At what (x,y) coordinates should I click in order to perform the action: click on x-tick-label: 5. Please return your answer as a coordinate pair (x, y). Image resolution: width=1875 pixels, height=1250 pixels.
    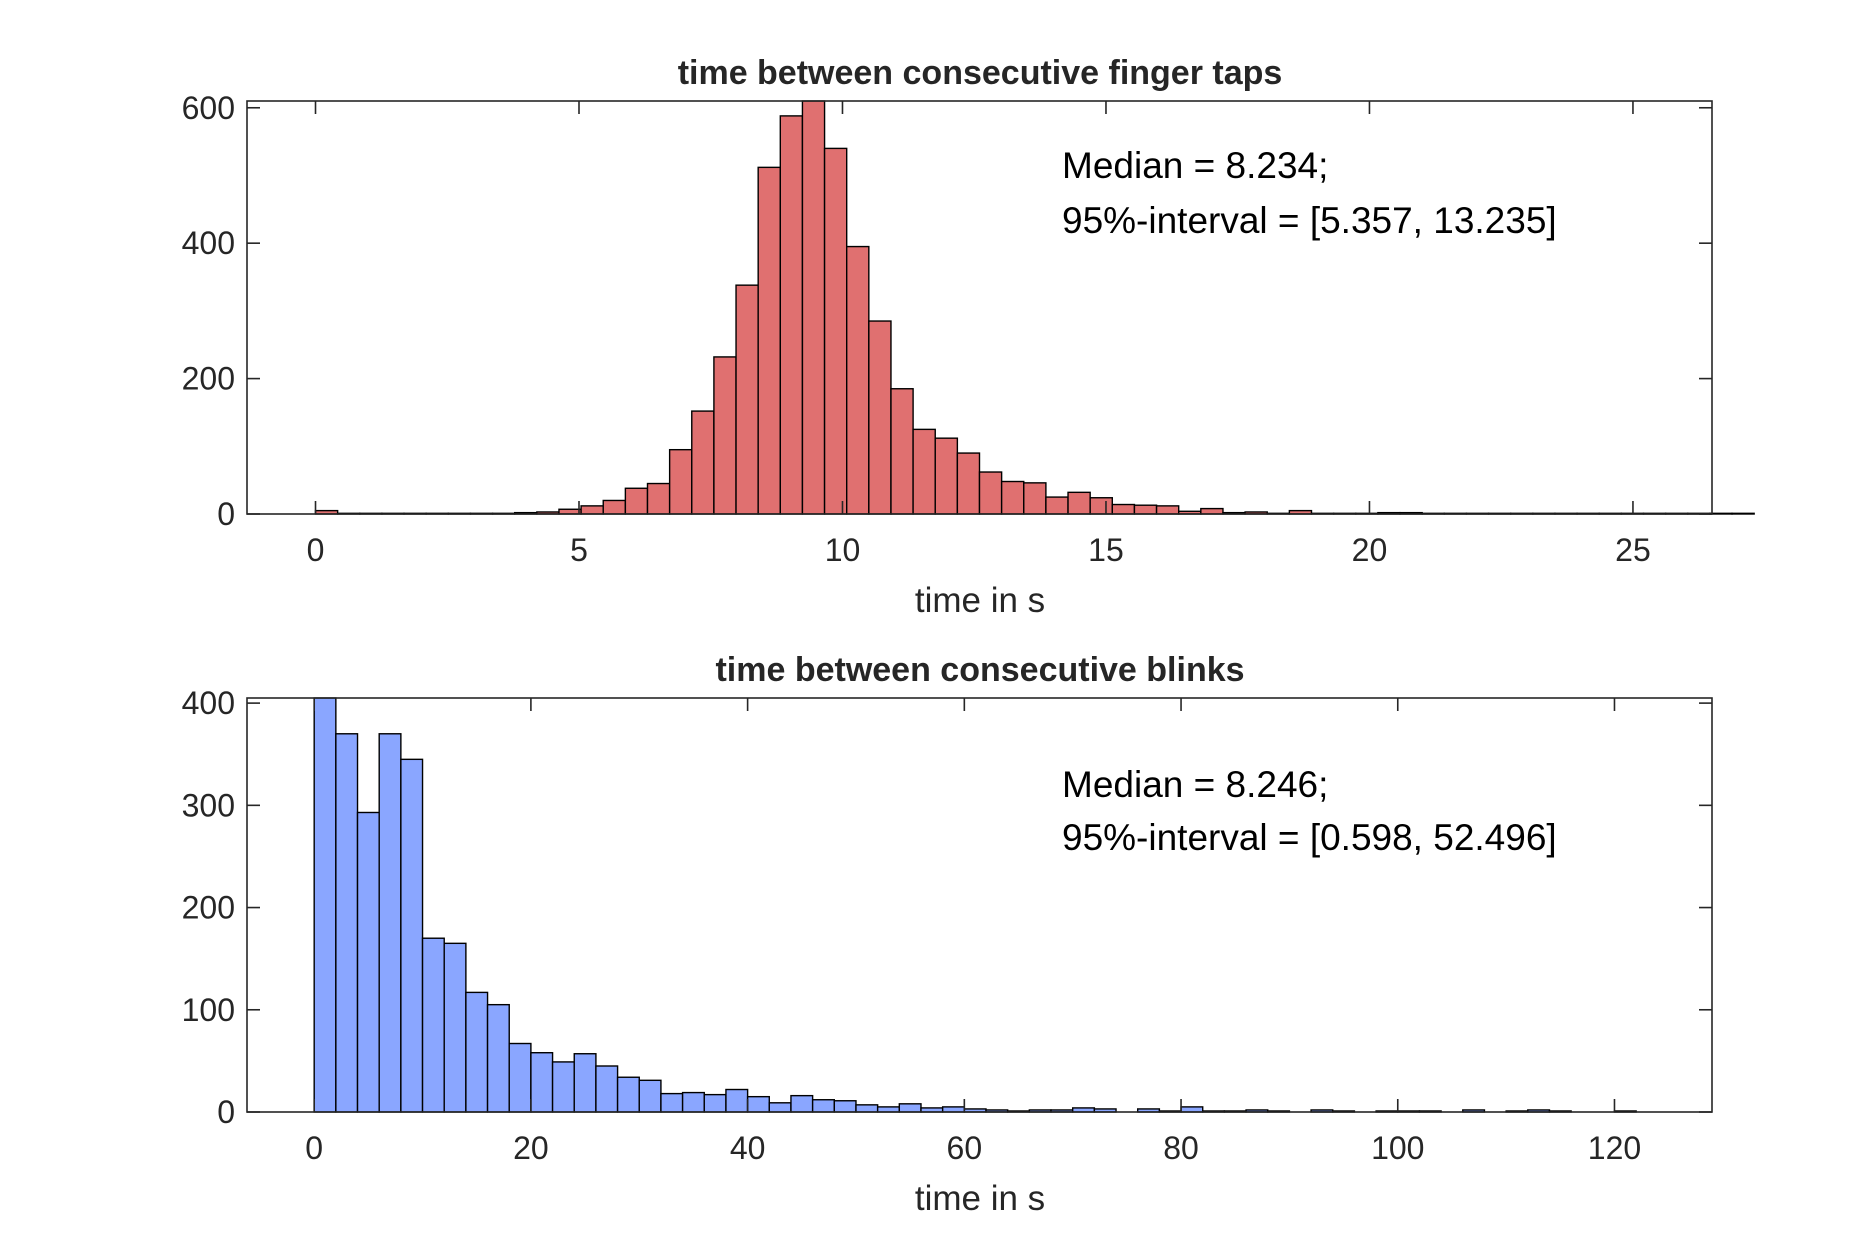
    Looking at the image, I should click on (579, 550).